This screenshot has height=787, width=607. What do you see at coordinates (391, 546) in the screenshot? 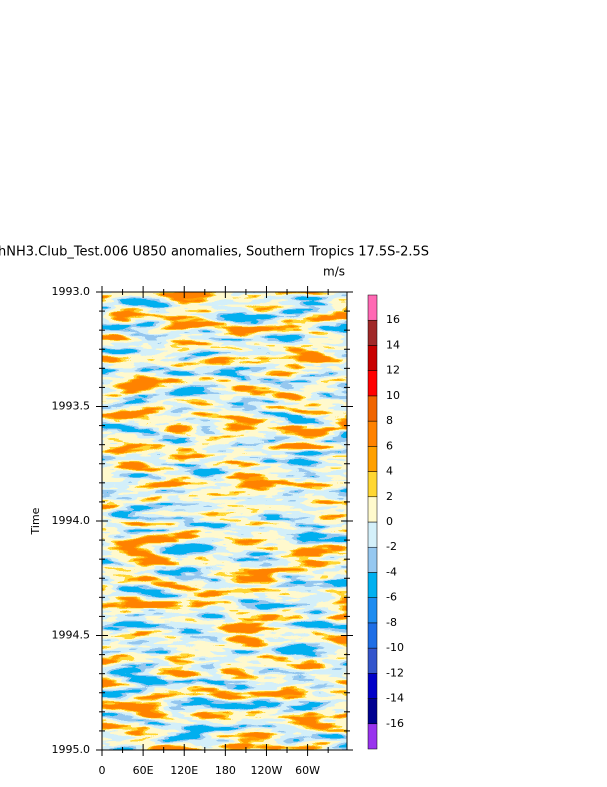
I see `colorbar-label: -2` at bounding box center [391, 546].